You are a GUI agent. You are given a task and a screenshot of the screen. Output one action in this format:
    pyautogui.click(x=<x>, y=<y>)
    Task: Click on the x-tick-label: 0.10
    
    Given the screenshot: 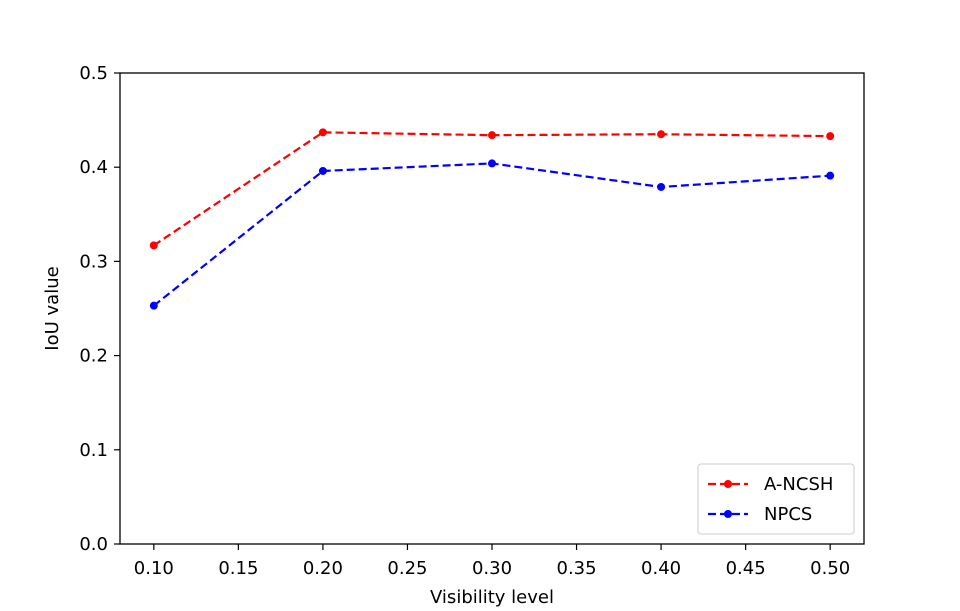 What is the action you would take?
    pyautogui.click(x=154, y=568)
    